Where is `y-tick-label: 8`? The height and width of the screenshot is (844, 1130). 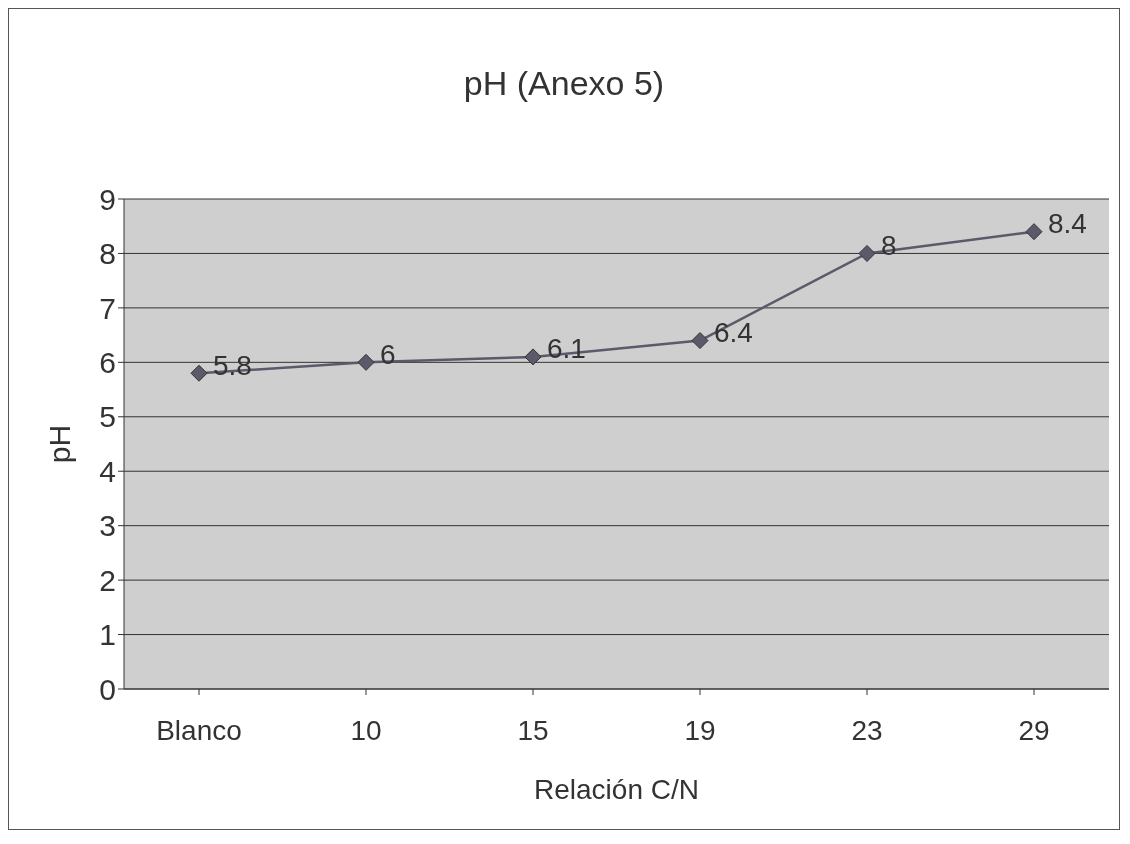 y-tick-label: 8 is located at coordinates (107, 254).